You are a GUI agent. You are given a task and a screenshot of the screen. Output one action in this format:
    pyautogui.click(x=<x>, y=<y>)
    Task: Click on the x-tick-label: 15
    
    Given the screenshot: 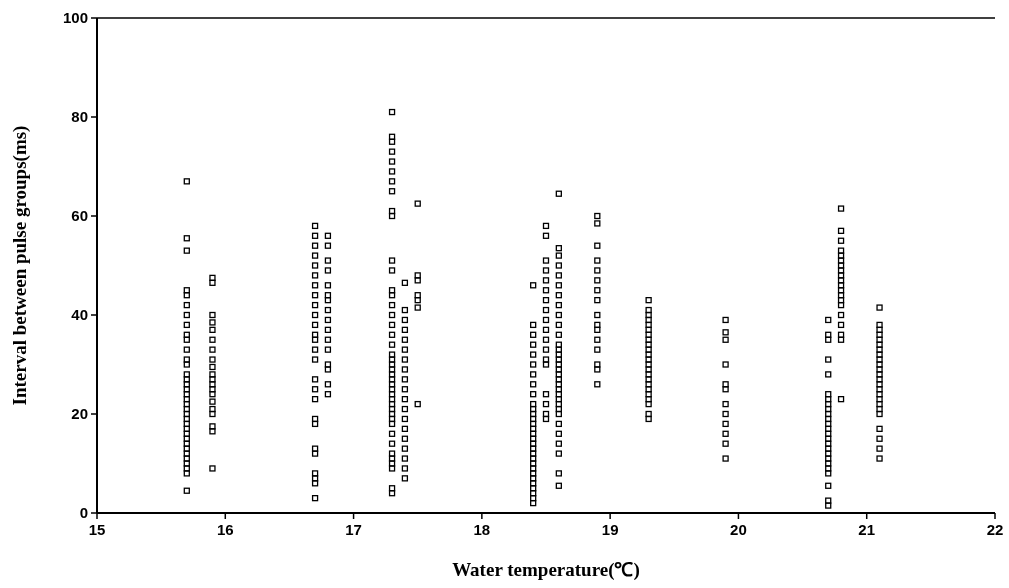 What is the action you would take?
    pyautogui.click(x=97, y=529)
    